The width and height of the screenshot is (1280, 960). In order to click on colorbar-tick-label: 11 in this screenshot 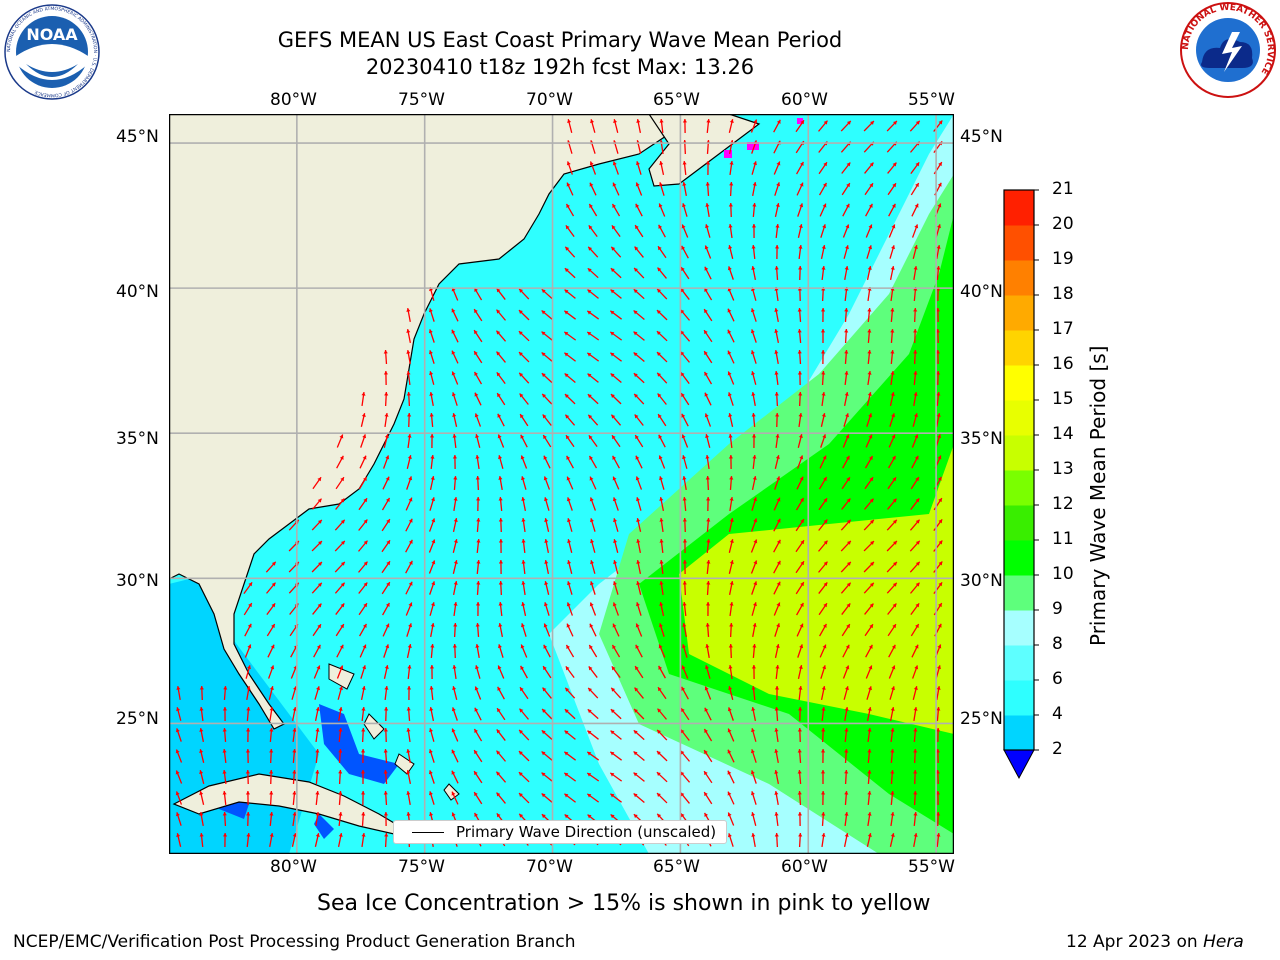, I will do `click(1063, 539)`.